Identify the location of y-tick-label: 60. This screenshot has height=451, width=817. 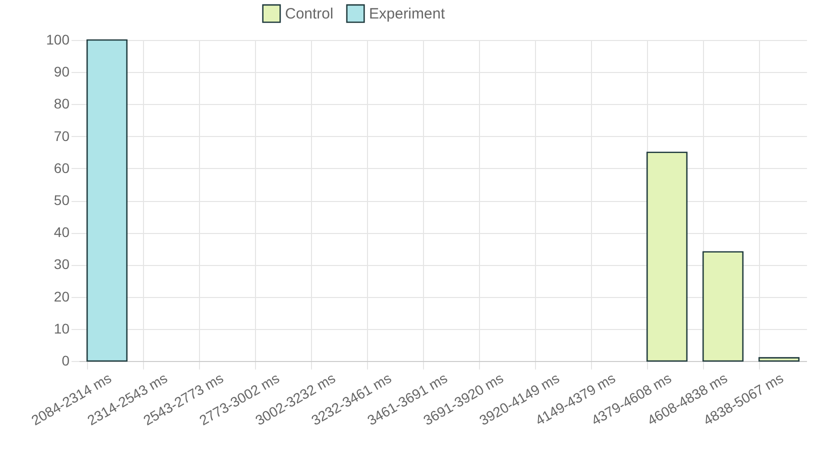
(62, 168).